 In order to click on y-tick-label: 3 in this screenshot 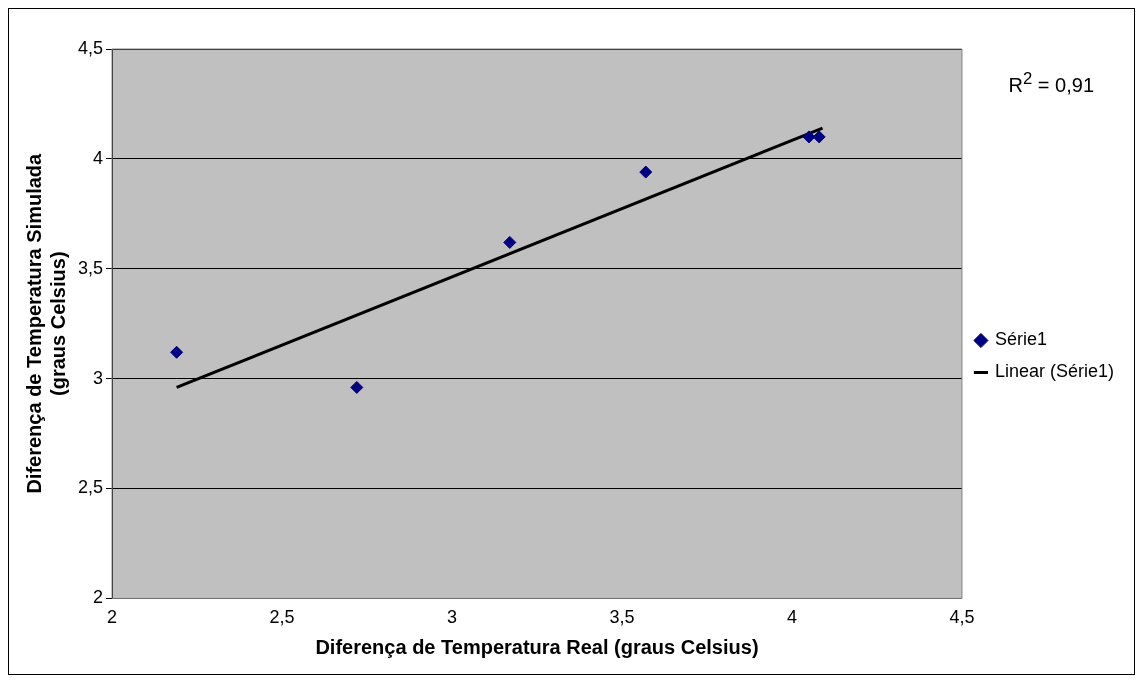, I will do `click(98, 377)`.